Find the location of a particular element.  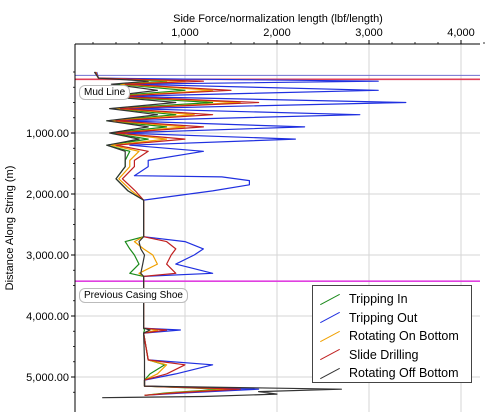

legend-entry: Tripping In is located at coordinates (395, 299).